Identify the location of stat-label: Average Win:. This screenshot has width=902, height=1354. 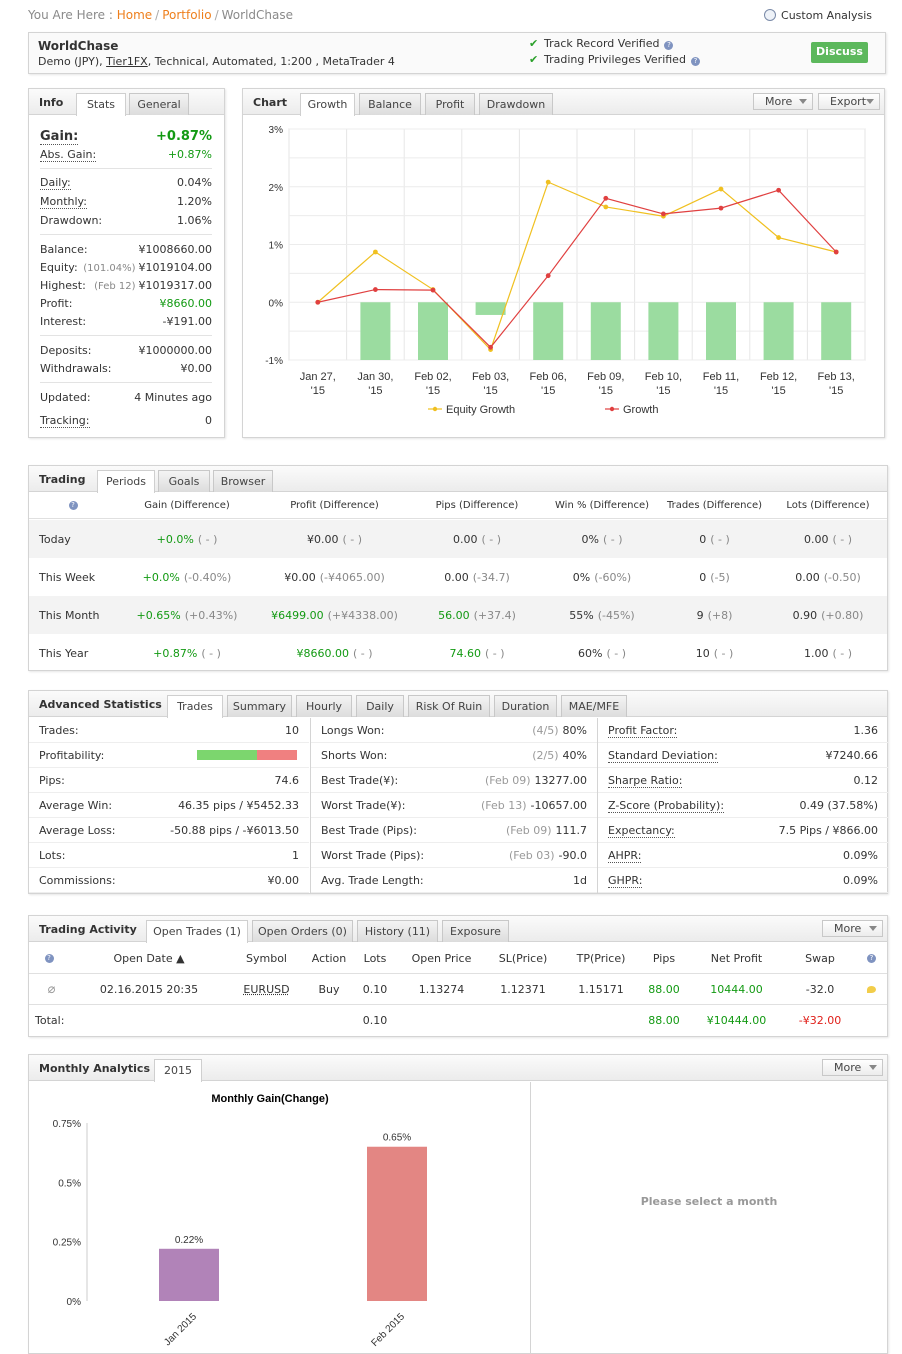
(76, 805).